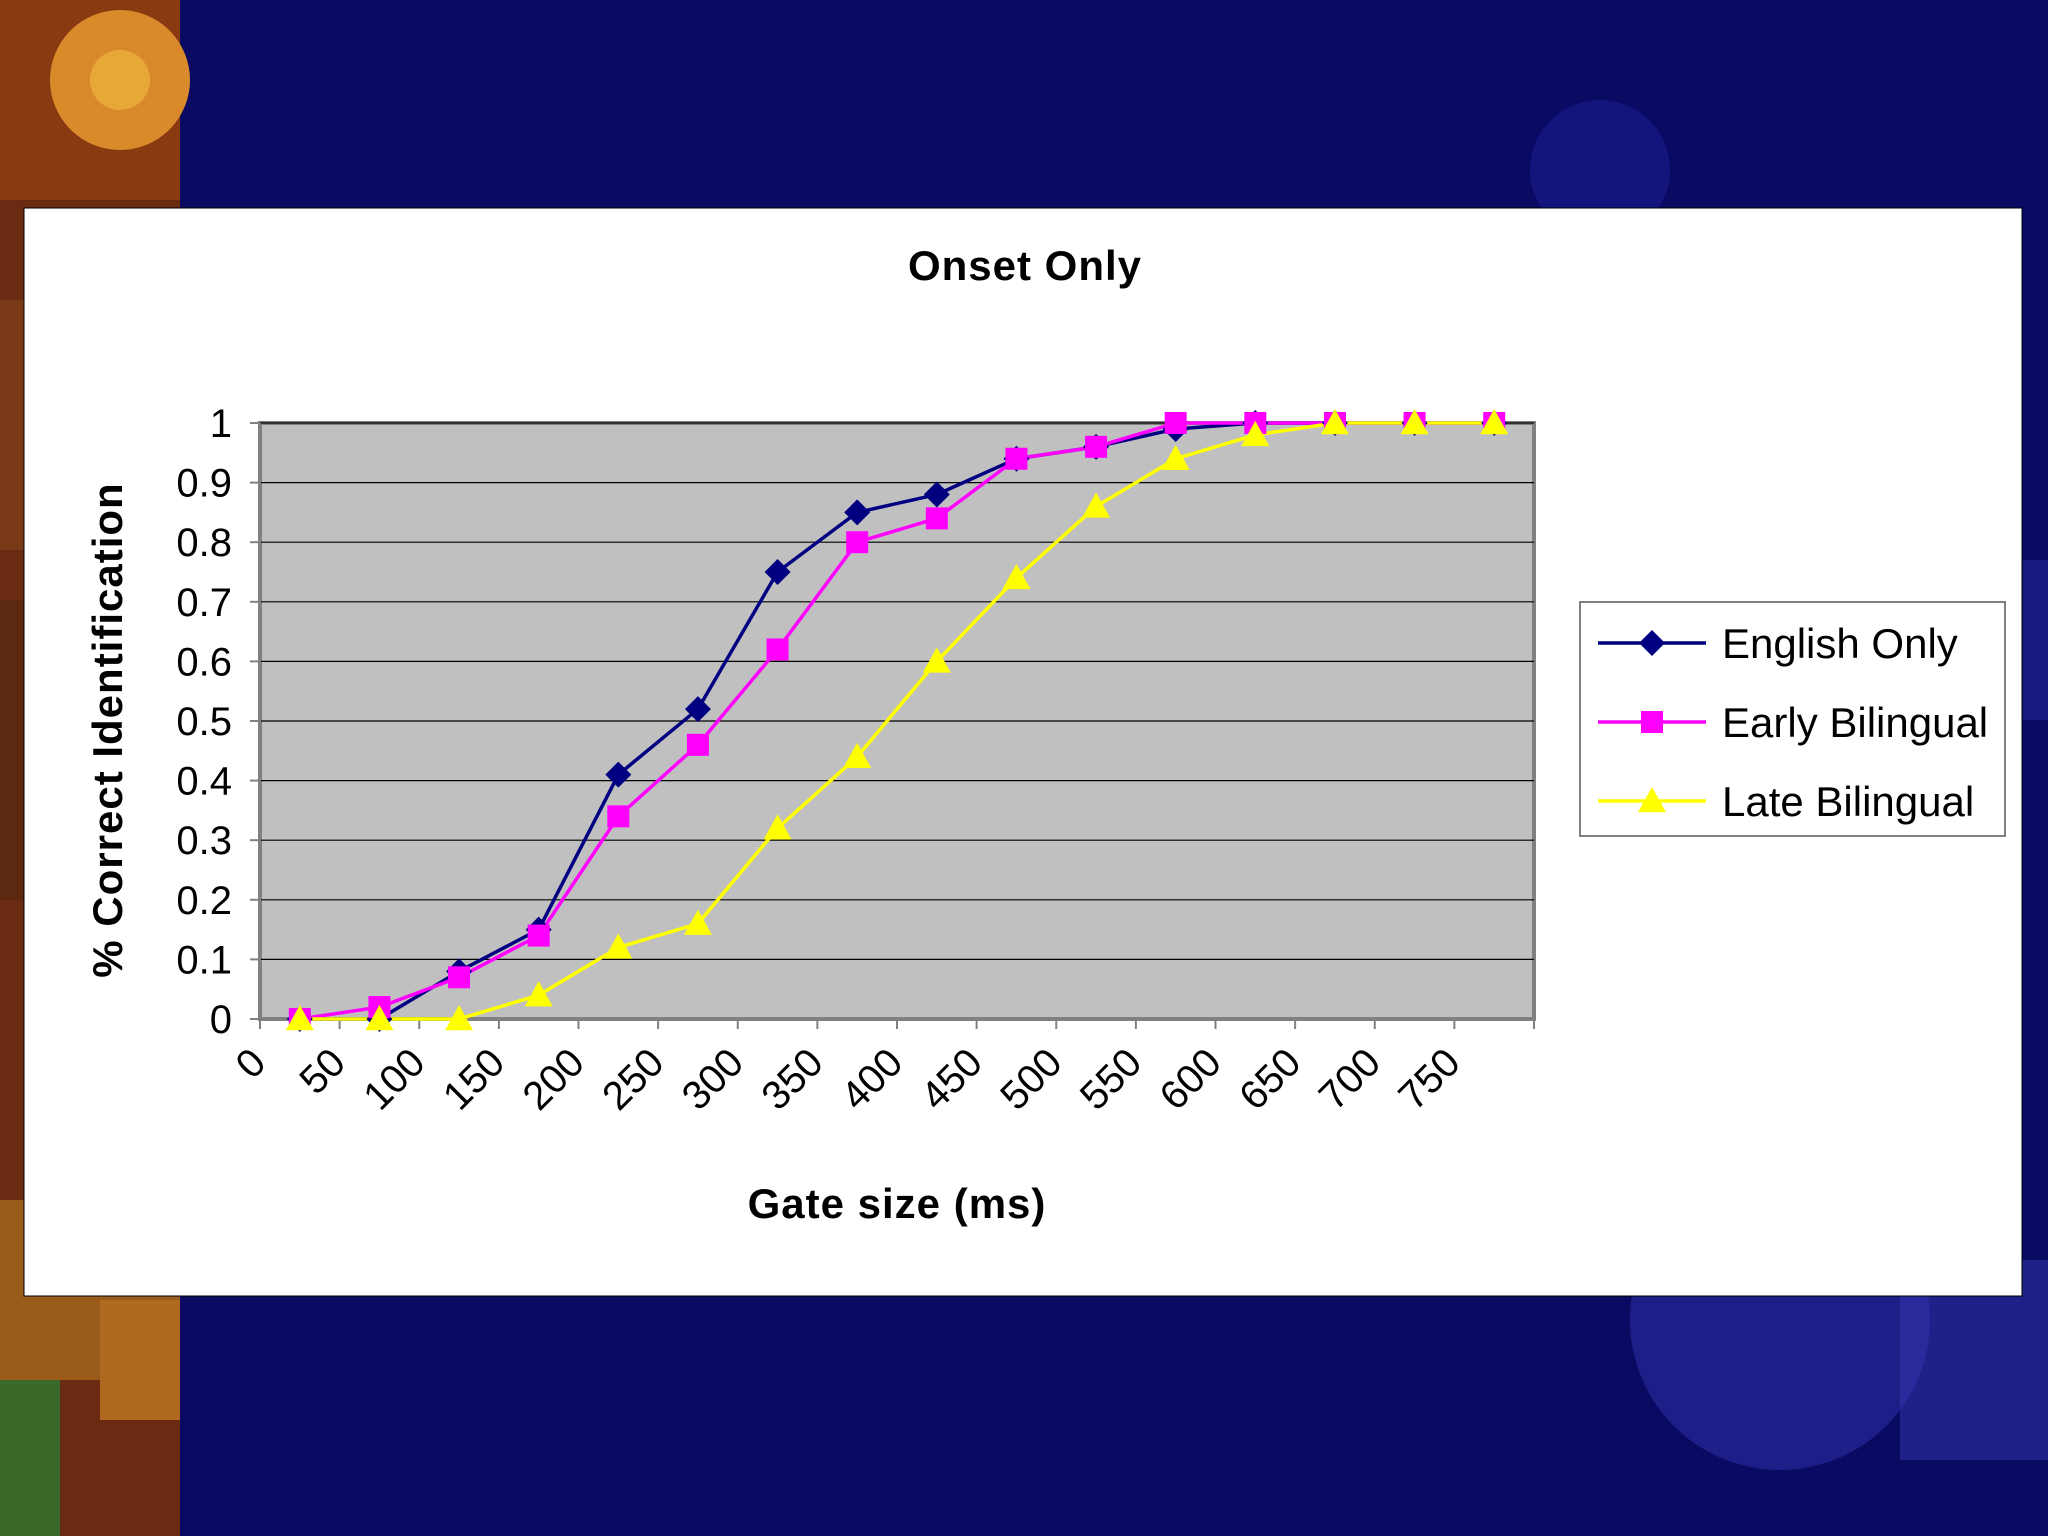  Describe the element at coordinates (221, 1020) in the screenshot. I see `y-tick-label: 0` at that location.